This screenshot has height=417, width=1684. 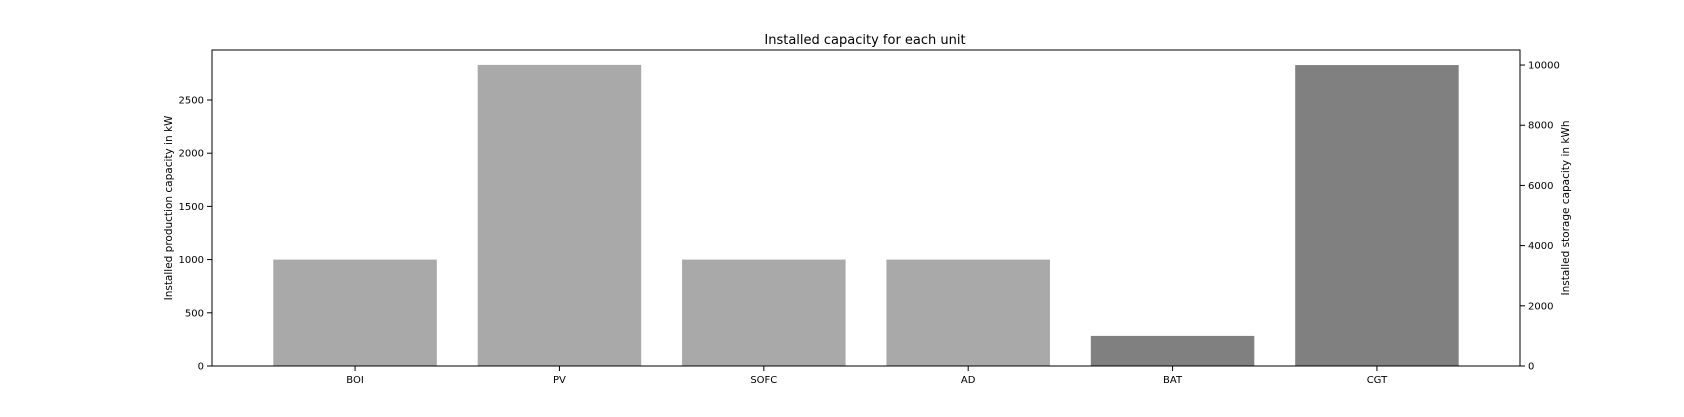 What do you see at coordinates (1566, 208) in the screenshot?
I see `y2-axis-label: Installed storage capacity in kWh` at bounding box center [1566, 208].